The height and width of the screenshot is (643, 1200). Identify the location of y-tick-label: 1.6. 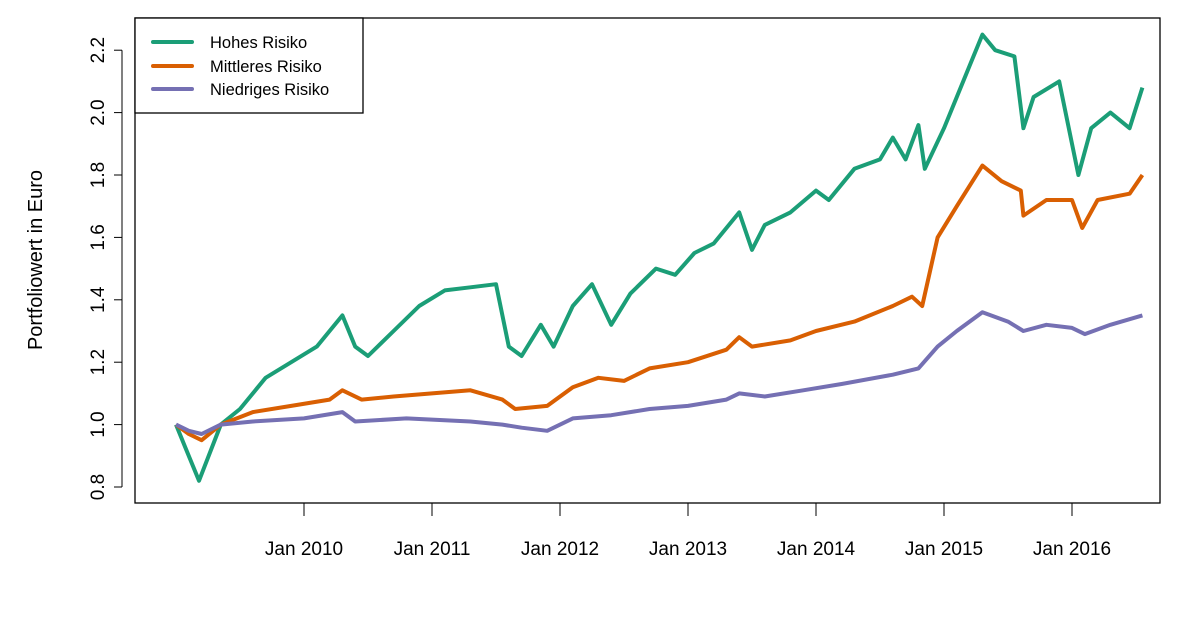
(98, 237).